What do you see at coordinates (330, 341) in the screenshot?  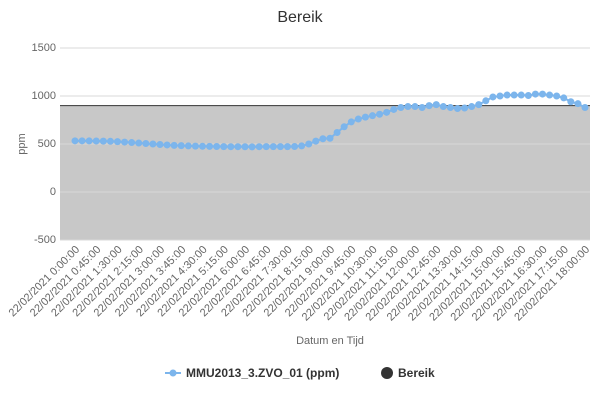 I see `x-axis-label: Datum en Tijd` at bounding box center [330, 341].